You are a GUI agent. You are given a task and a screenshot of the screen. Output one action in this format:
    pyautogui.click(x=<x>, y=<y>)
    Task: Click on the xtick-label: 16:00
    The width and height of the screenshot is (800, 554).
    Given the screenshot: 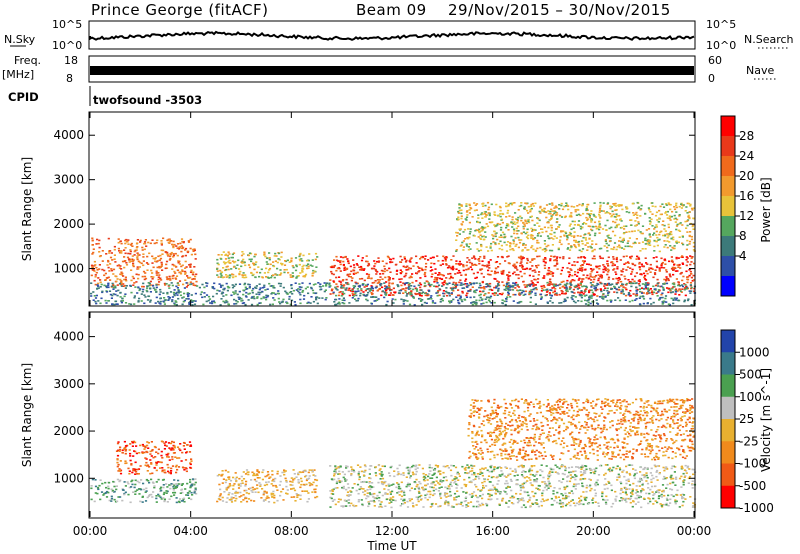 What is the action you would take?
    pyautogui.click(x=492, y=531)
    